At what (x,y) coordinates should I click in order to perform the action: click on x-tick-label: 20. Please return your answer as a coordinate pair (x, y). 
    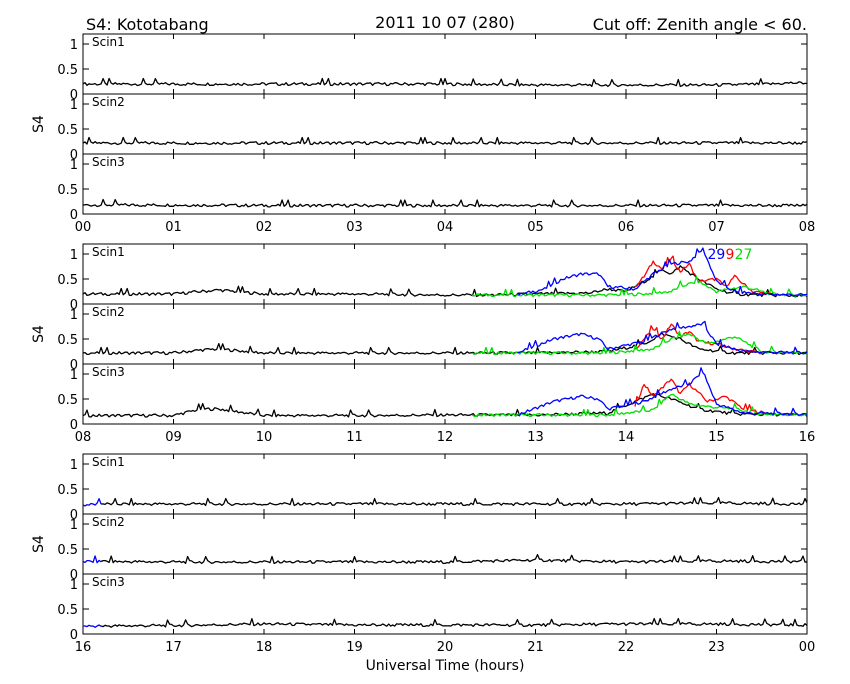
    Looking at the image, I should click on (445, 647).